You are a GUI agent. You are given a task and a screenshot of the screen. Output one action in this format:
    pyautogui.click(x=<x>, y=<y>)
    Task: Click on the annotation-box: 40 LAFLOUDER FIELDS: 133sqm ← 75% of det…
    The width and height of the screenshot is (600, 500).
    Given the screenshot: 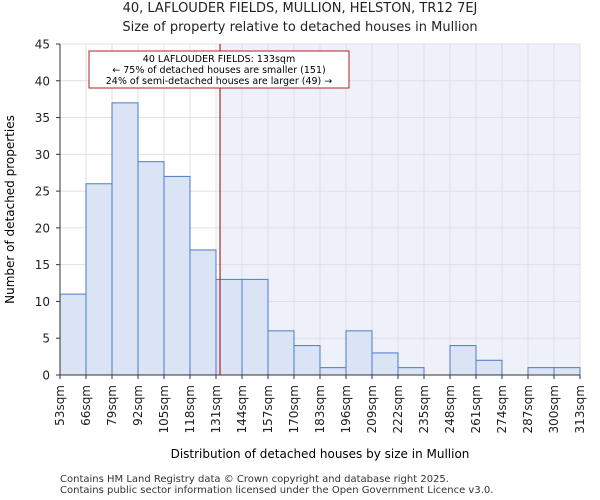 What is the action you would take?
    pyautogui.click(x=219, y=69)
    